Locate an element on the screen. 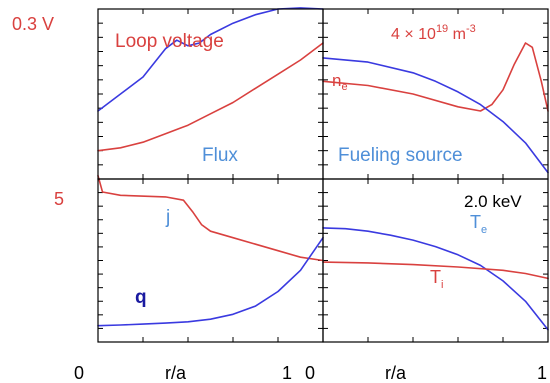 The image size is (550, 383). series-line-top-left-flux is located at coordinates (210, 59).